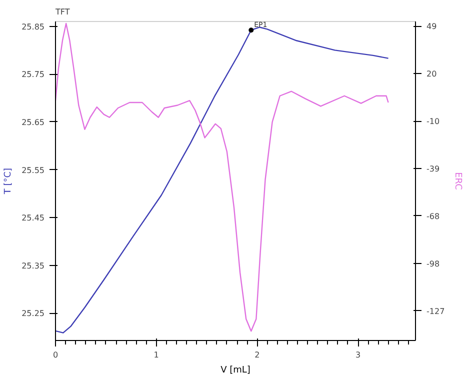  I want to click on y-tick-label: 25.25, so click(33, 313).